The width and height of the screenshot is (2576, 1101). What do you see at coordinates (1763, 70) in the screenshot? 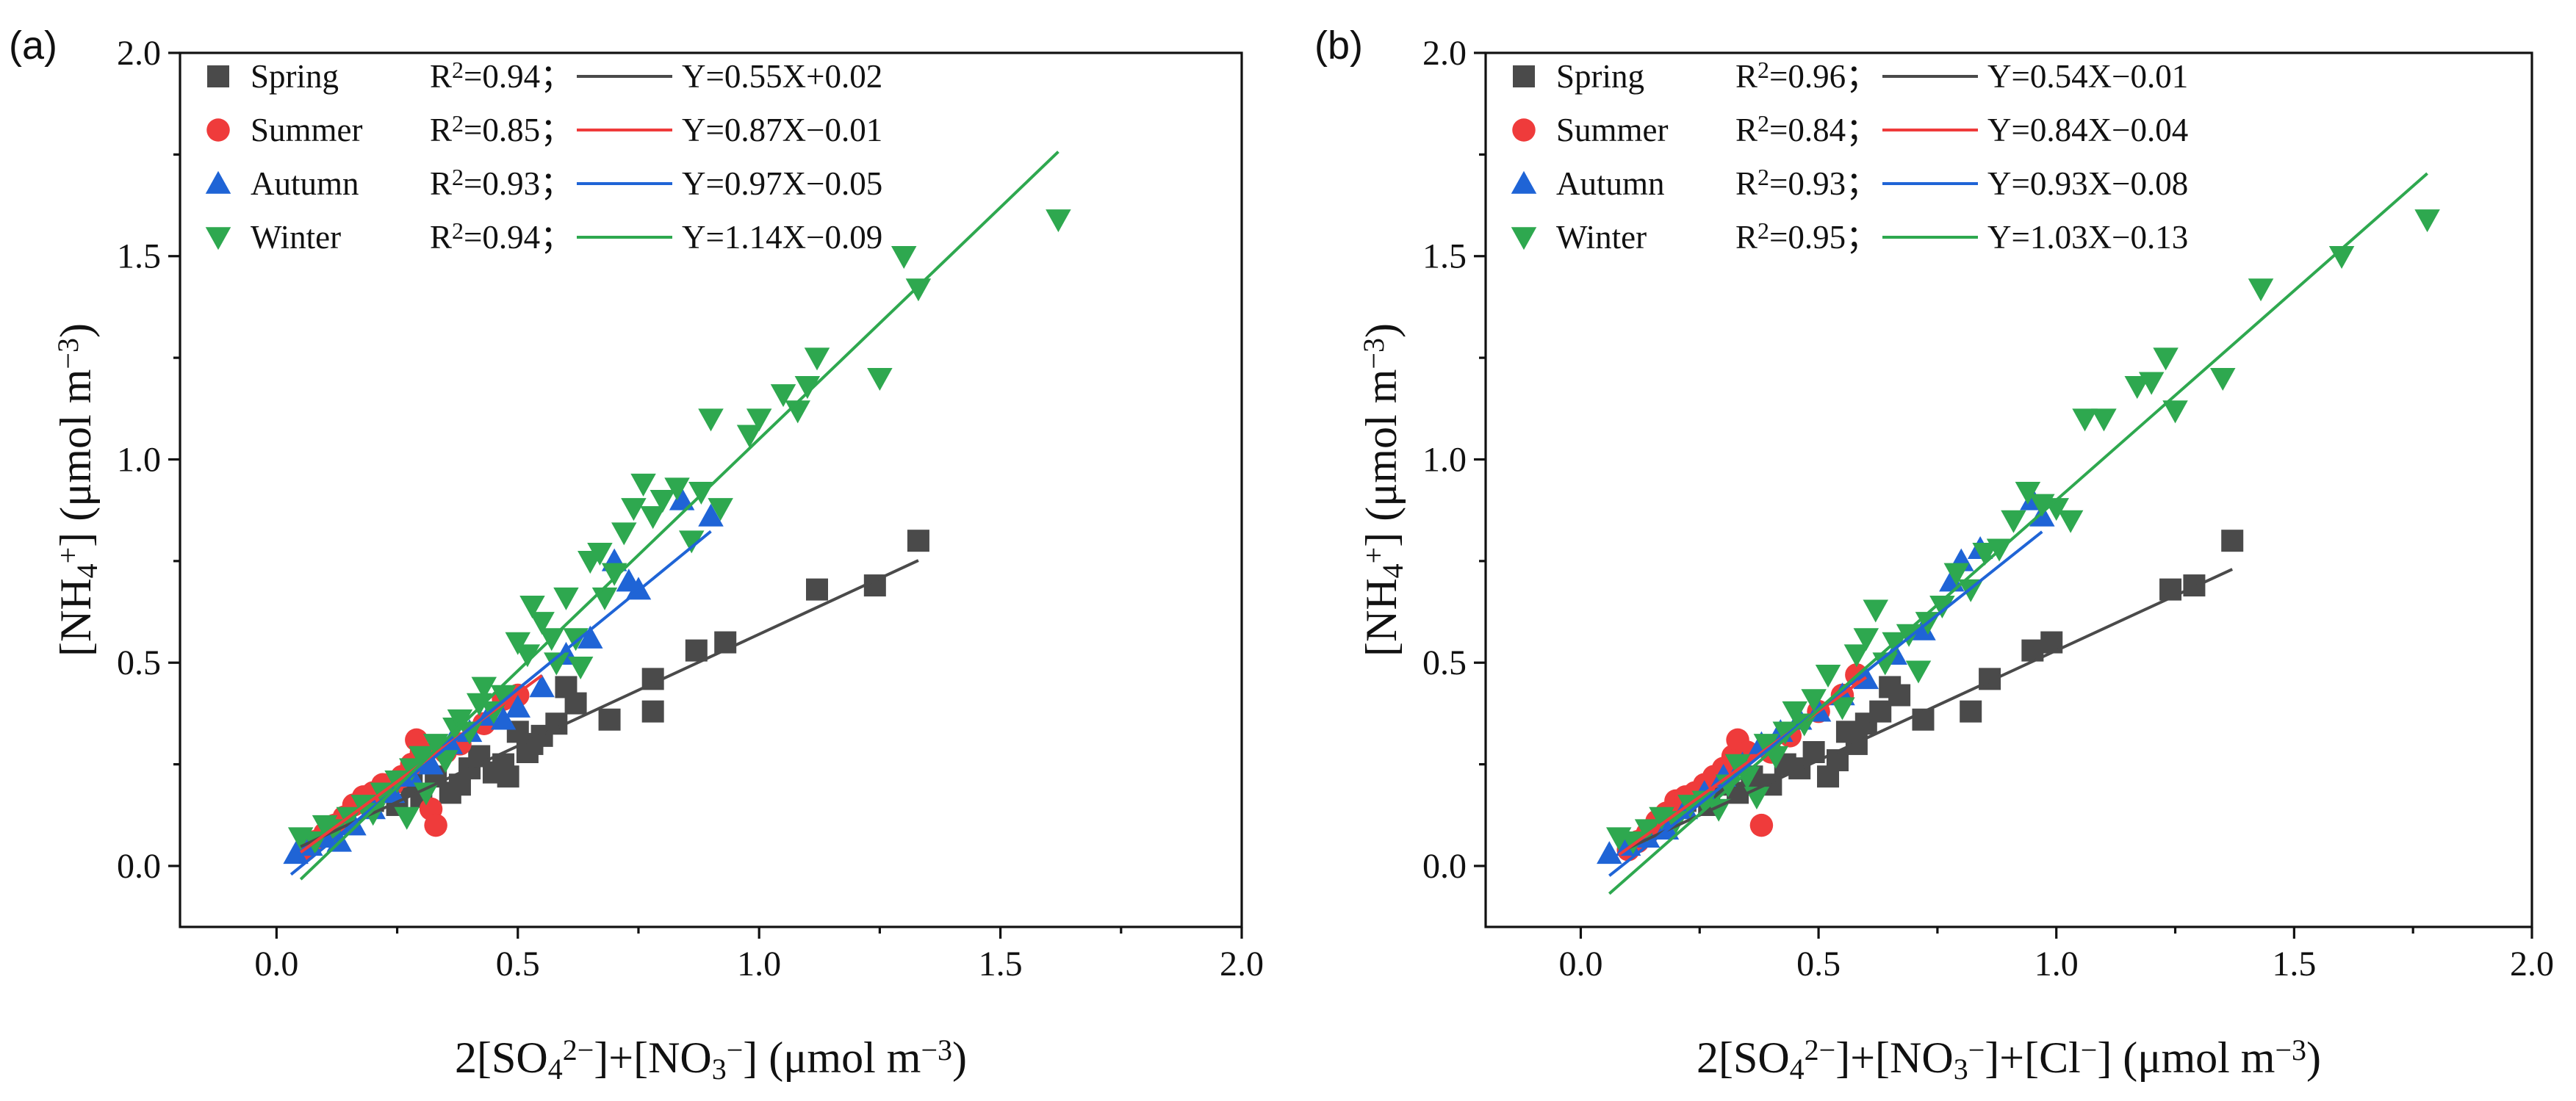
I see `legend-r2-spring-part: 2` at bounding box center [1763, 70].